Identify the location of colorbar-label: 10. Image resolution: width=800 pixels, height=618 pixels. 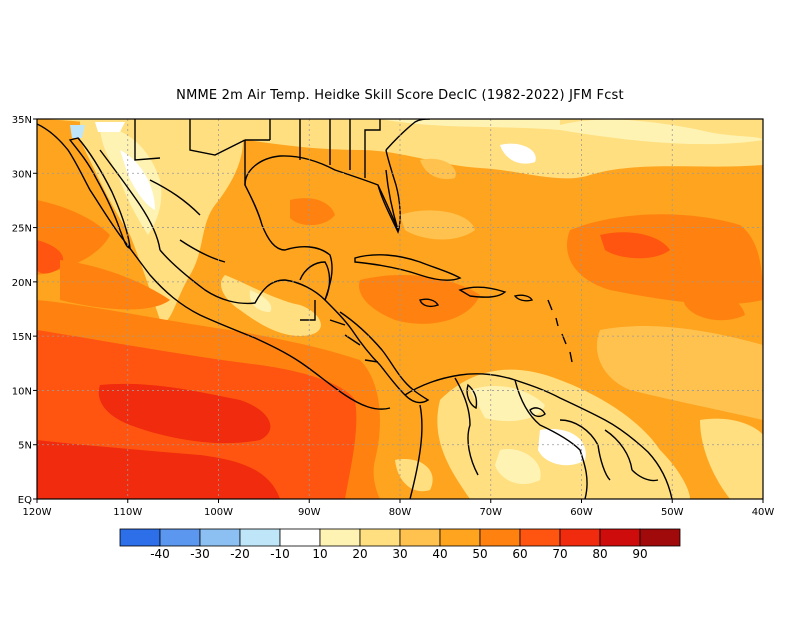
(319, 554).